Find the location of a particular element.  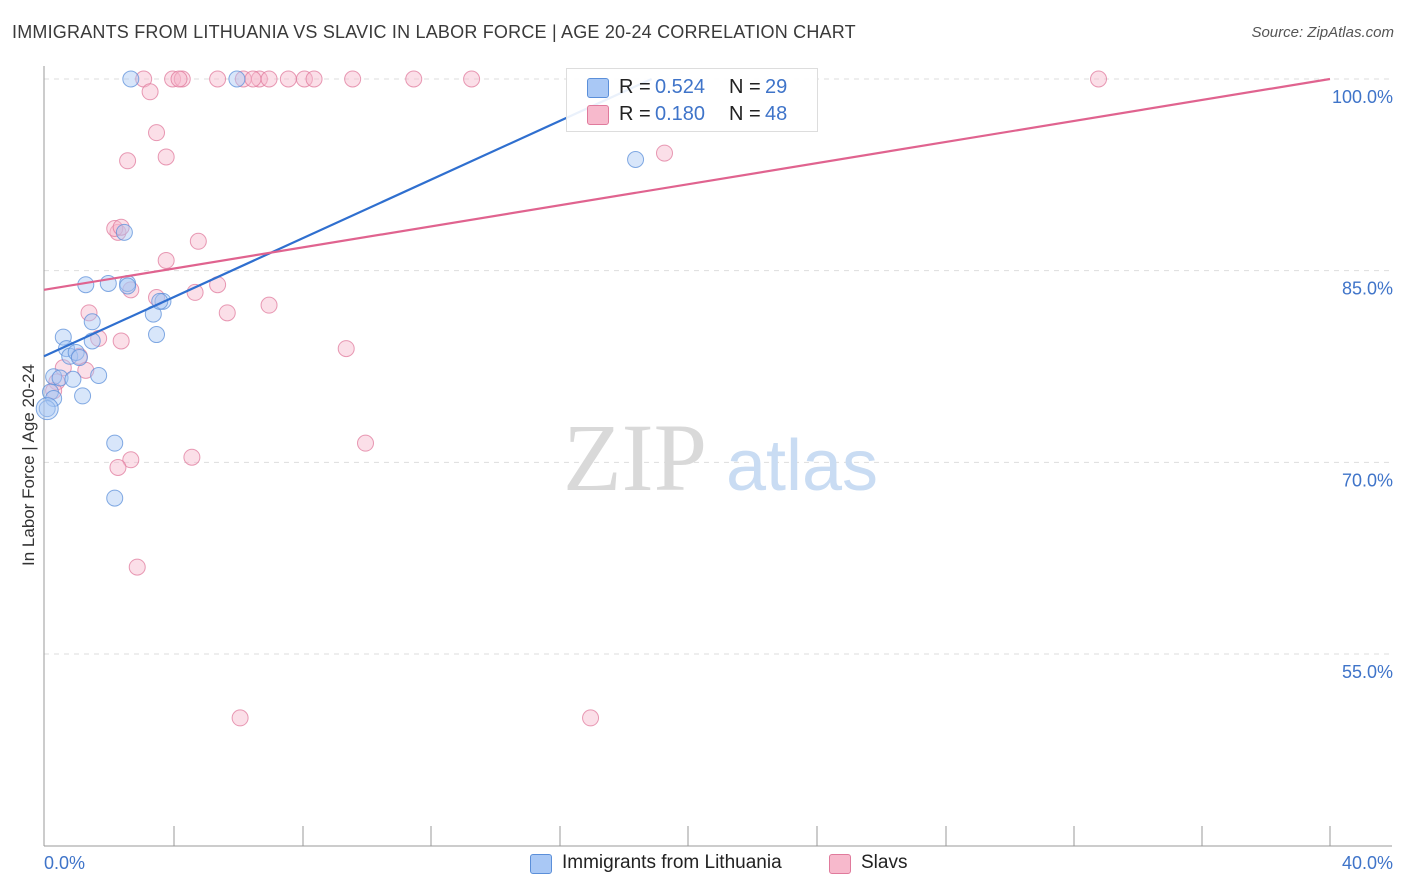

x-tick-label: 0.0% is located at coordinates (64, 863).